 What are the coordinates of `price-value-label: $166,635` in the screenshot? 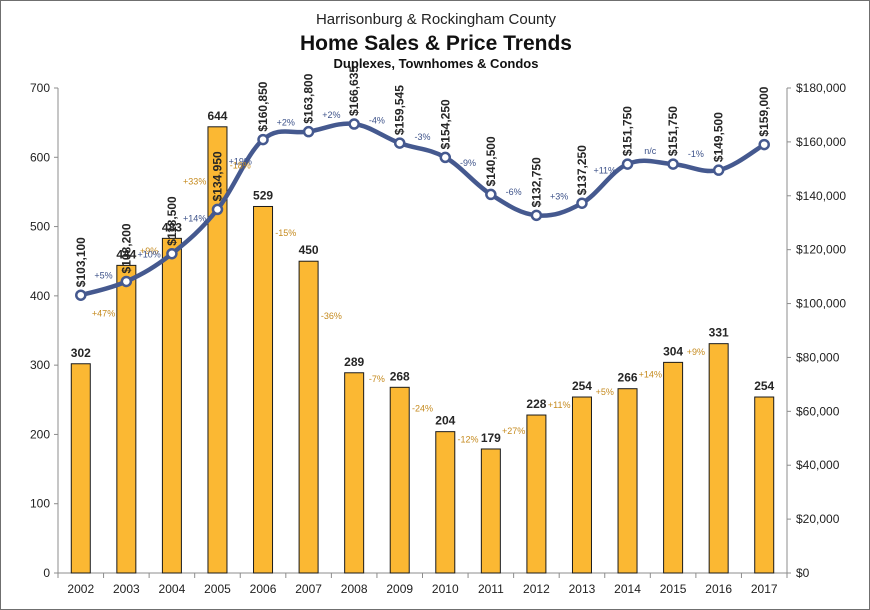 It's located at (354, 91).